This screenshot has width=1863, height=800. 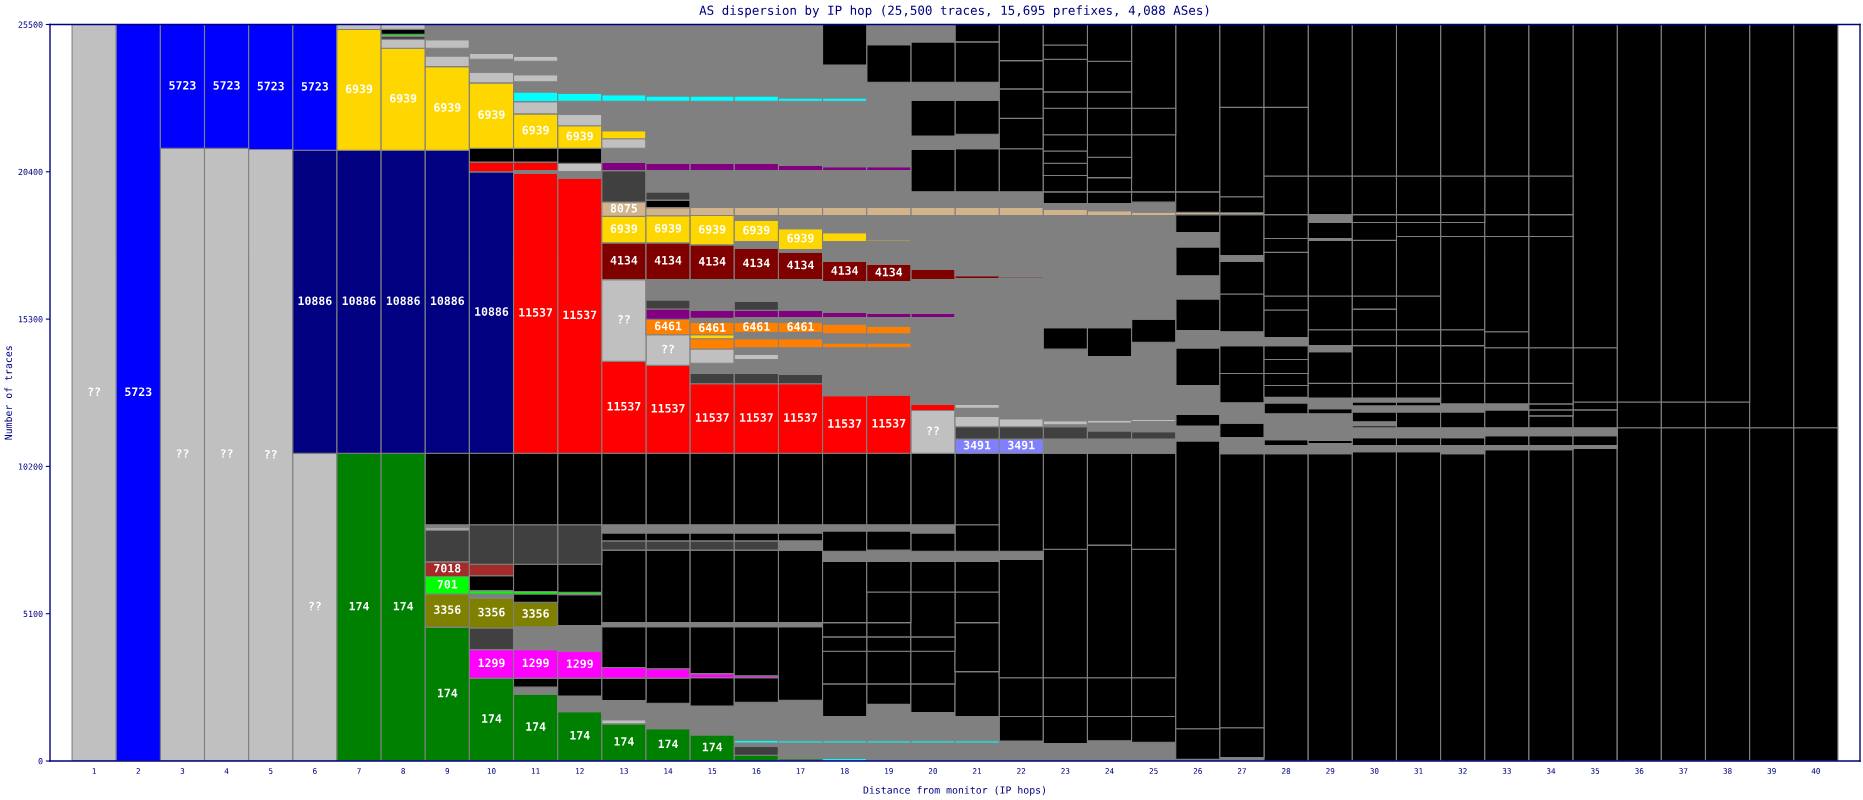 What do you see at coordinates (30, 466) in the screenshot?
I see `y-tick-label: 10200` at bounding box center [30, 466].